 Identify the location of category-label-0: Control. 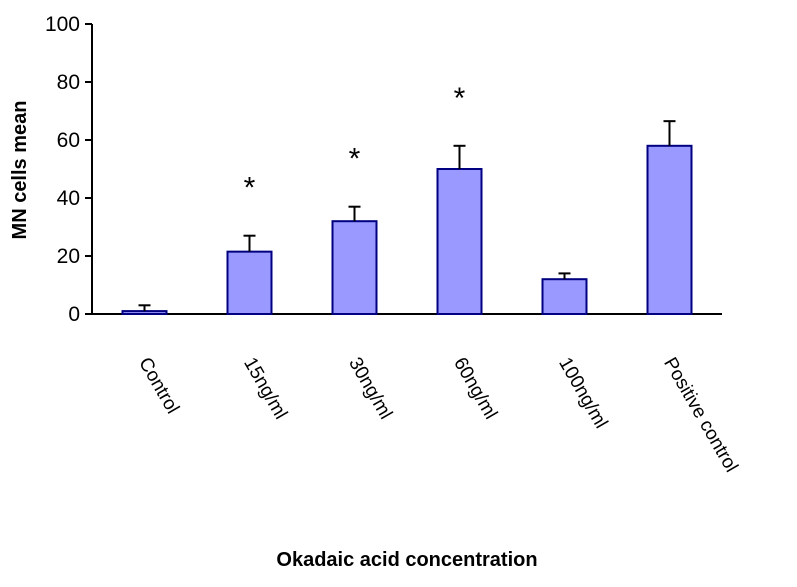
(158, 386).